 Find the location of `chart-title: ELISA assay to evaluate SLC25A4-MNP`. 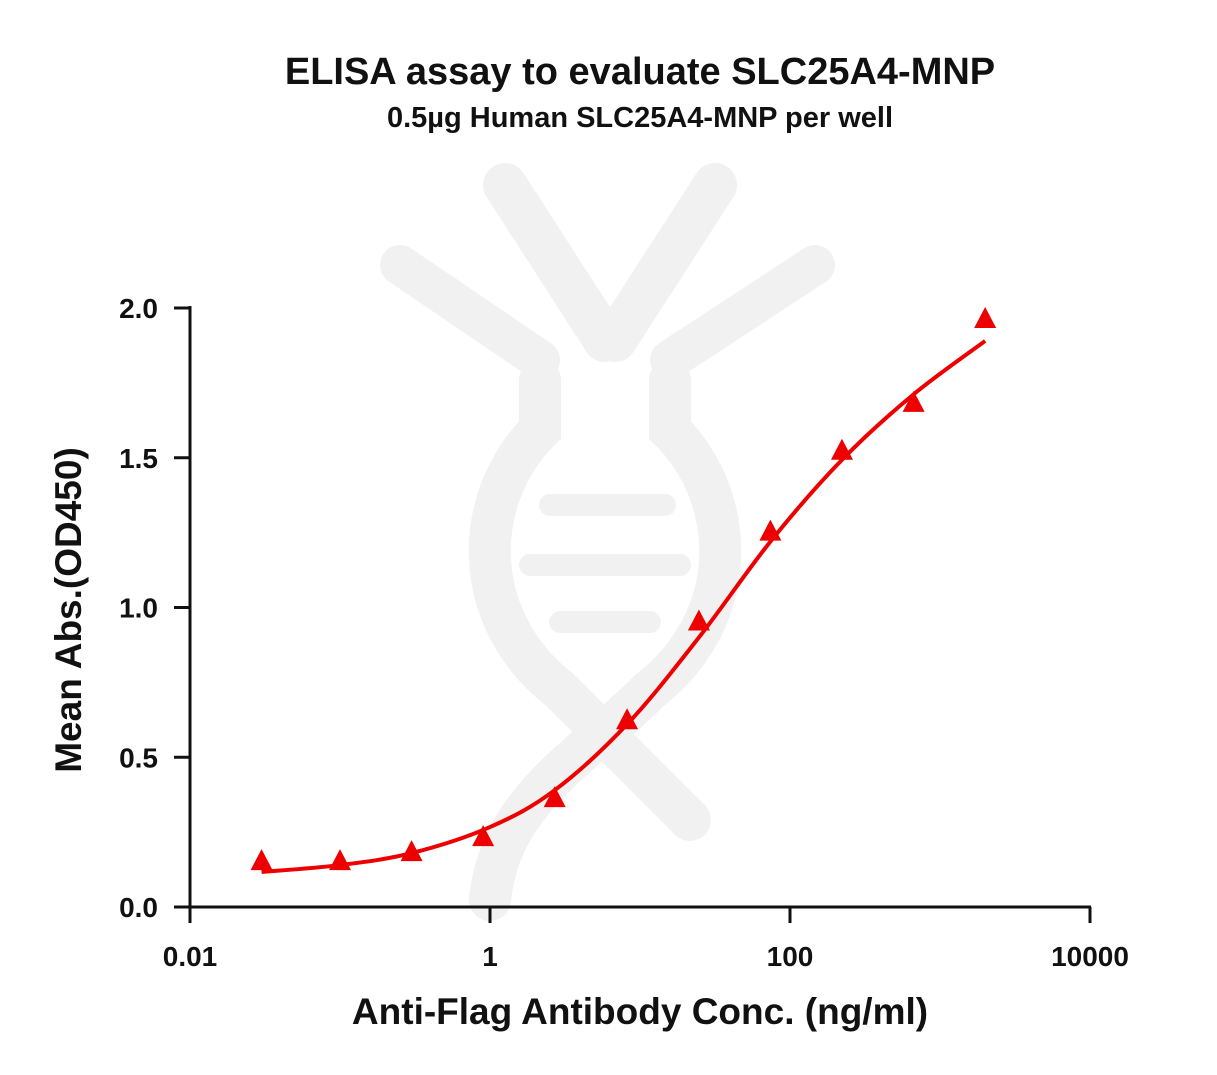

chart-title: ELISA assay to evaluate SLC25A4-MNP is located at coordinates (640, 72).